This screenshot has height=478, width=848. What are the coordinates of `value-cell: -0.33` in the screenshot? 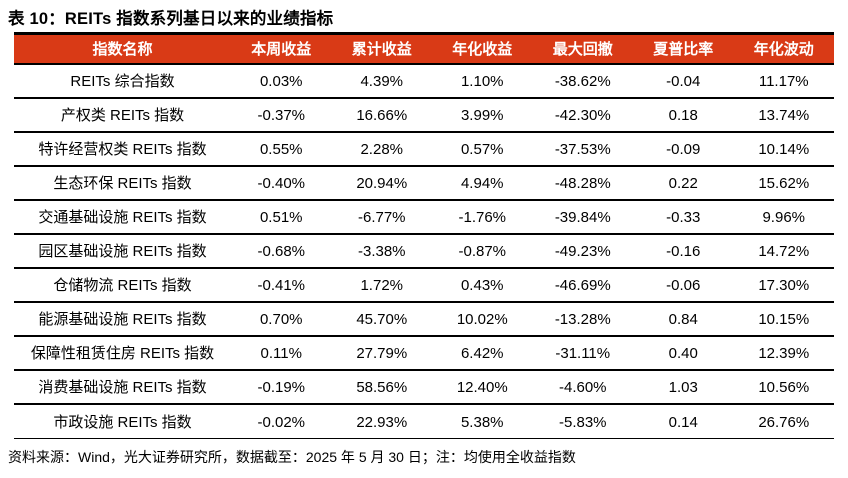 It's located at (683, 217).